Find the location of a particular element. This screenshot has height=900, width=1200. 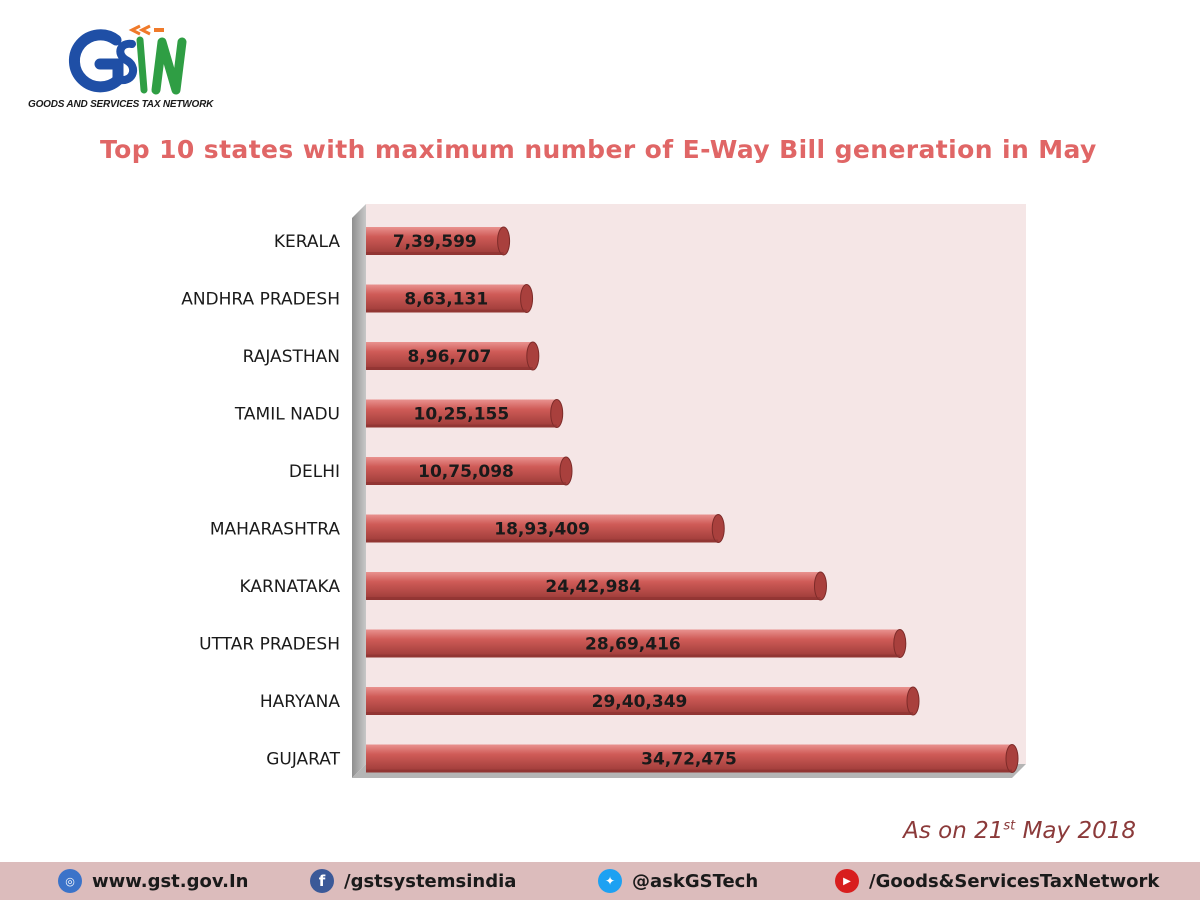

category-label: KARNATAKA is located at coordinates (290, 587).